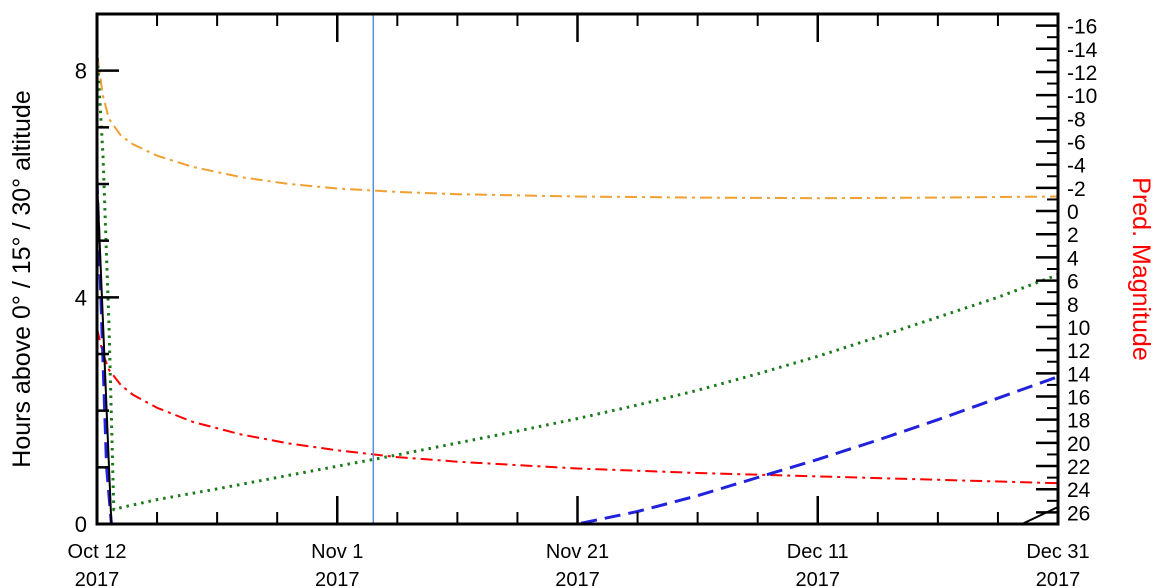 The height and width of the screenshot is (588, 1176). Describe the element at coordinates (1076, 143) in the screenshot. I see `y2-tick-label: -6` at that location.